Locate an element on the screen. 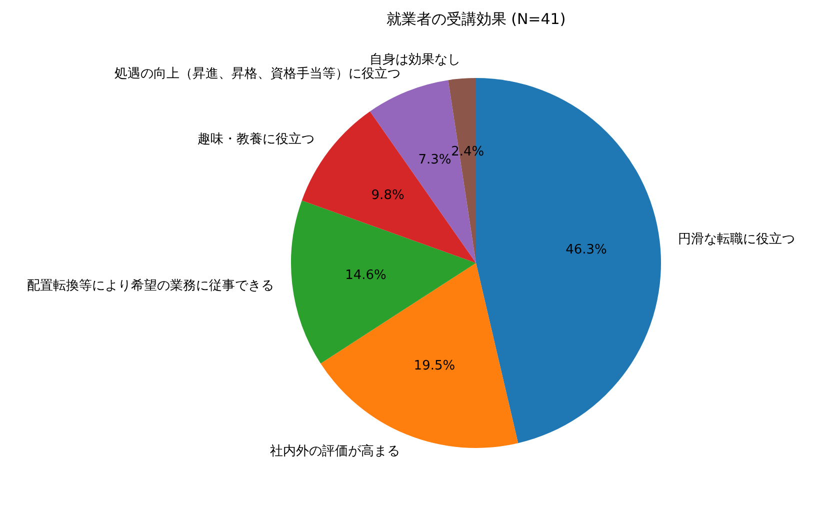 This screenshot has width=813, height=505. slice-label: 処遇の向上（昇進、昇格、資格手当等）に役立つ is located at coordinates (257, 73).